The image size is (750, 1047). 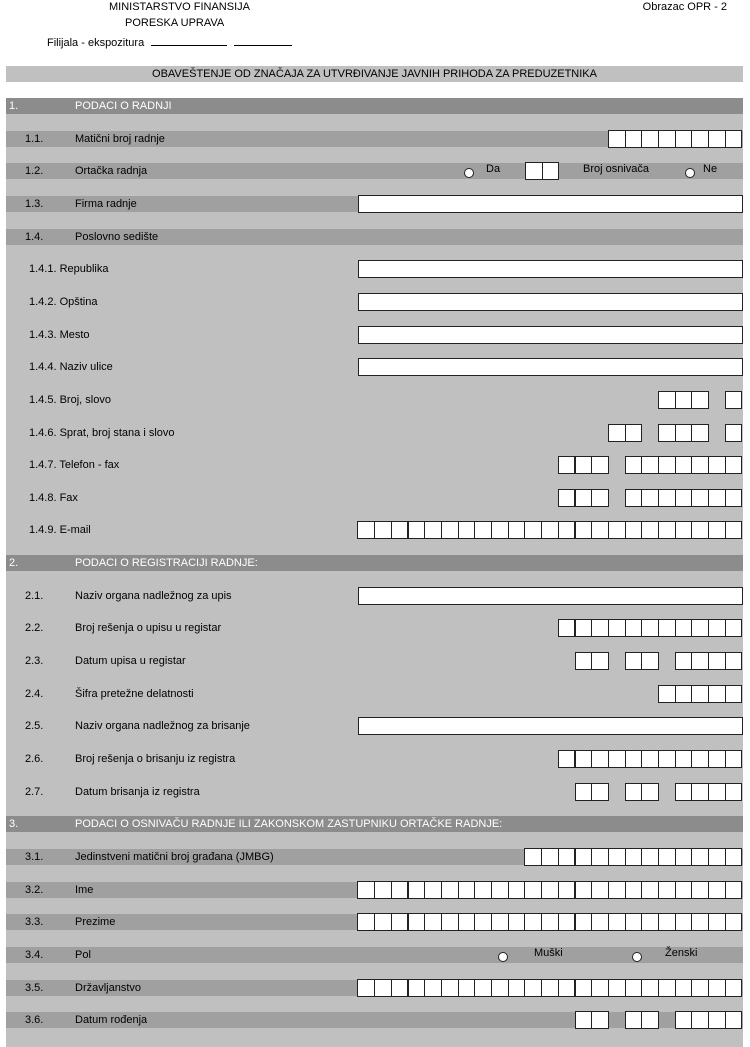 What do you see at coordinates (637, 956) in the screenshot?
I see `radio-female` at bounding box center [637, 956].